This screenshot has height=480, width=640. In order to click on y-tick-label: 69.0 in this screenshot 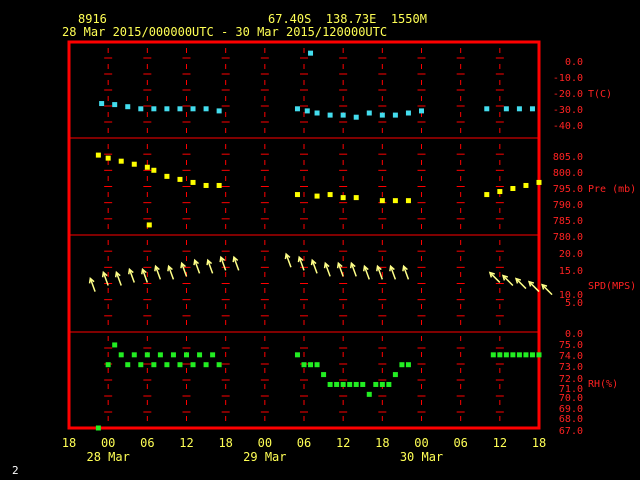, I will do `click(571, 409)`.